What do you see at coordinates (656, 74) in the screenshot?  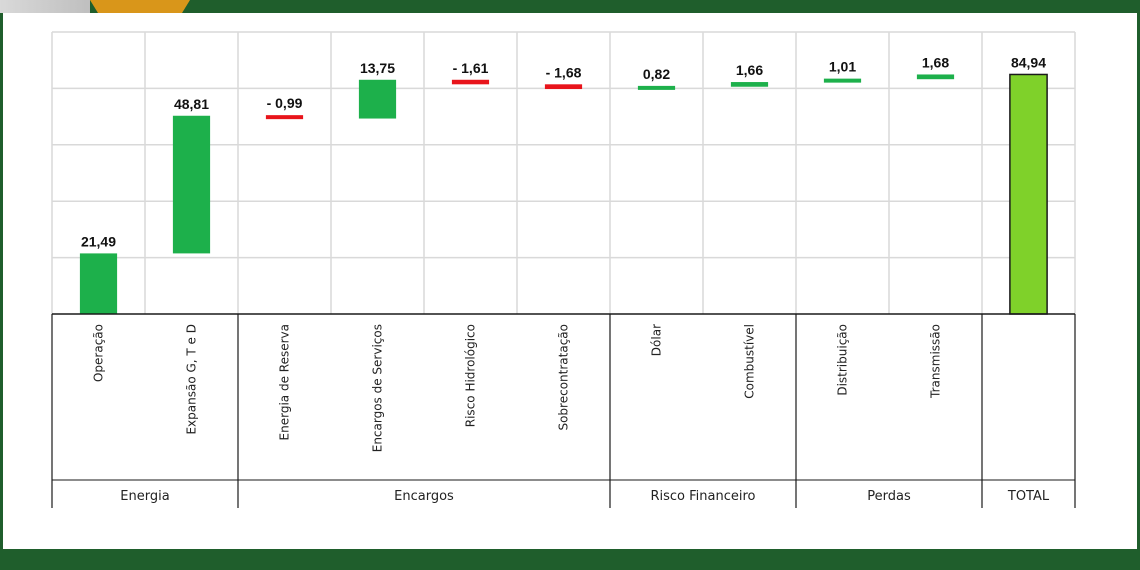 I see `data-label: 0,82` at bounding box center [656, 74].